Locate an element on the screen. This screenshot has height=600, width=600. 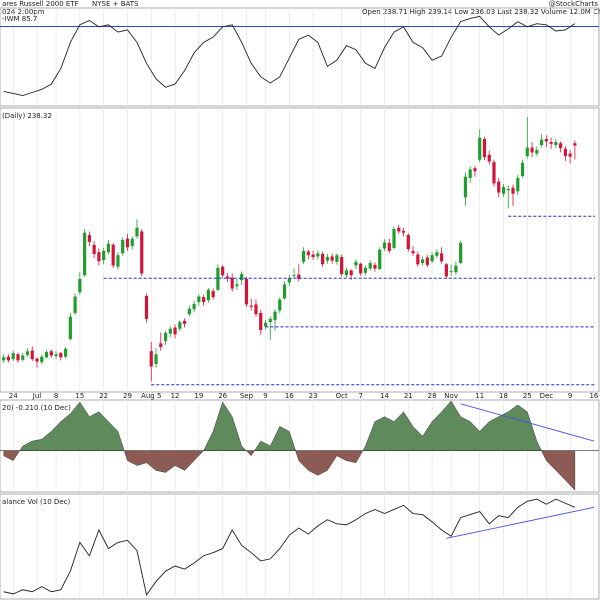
x-tick-label: 22 is located at coordinates (103, 396).